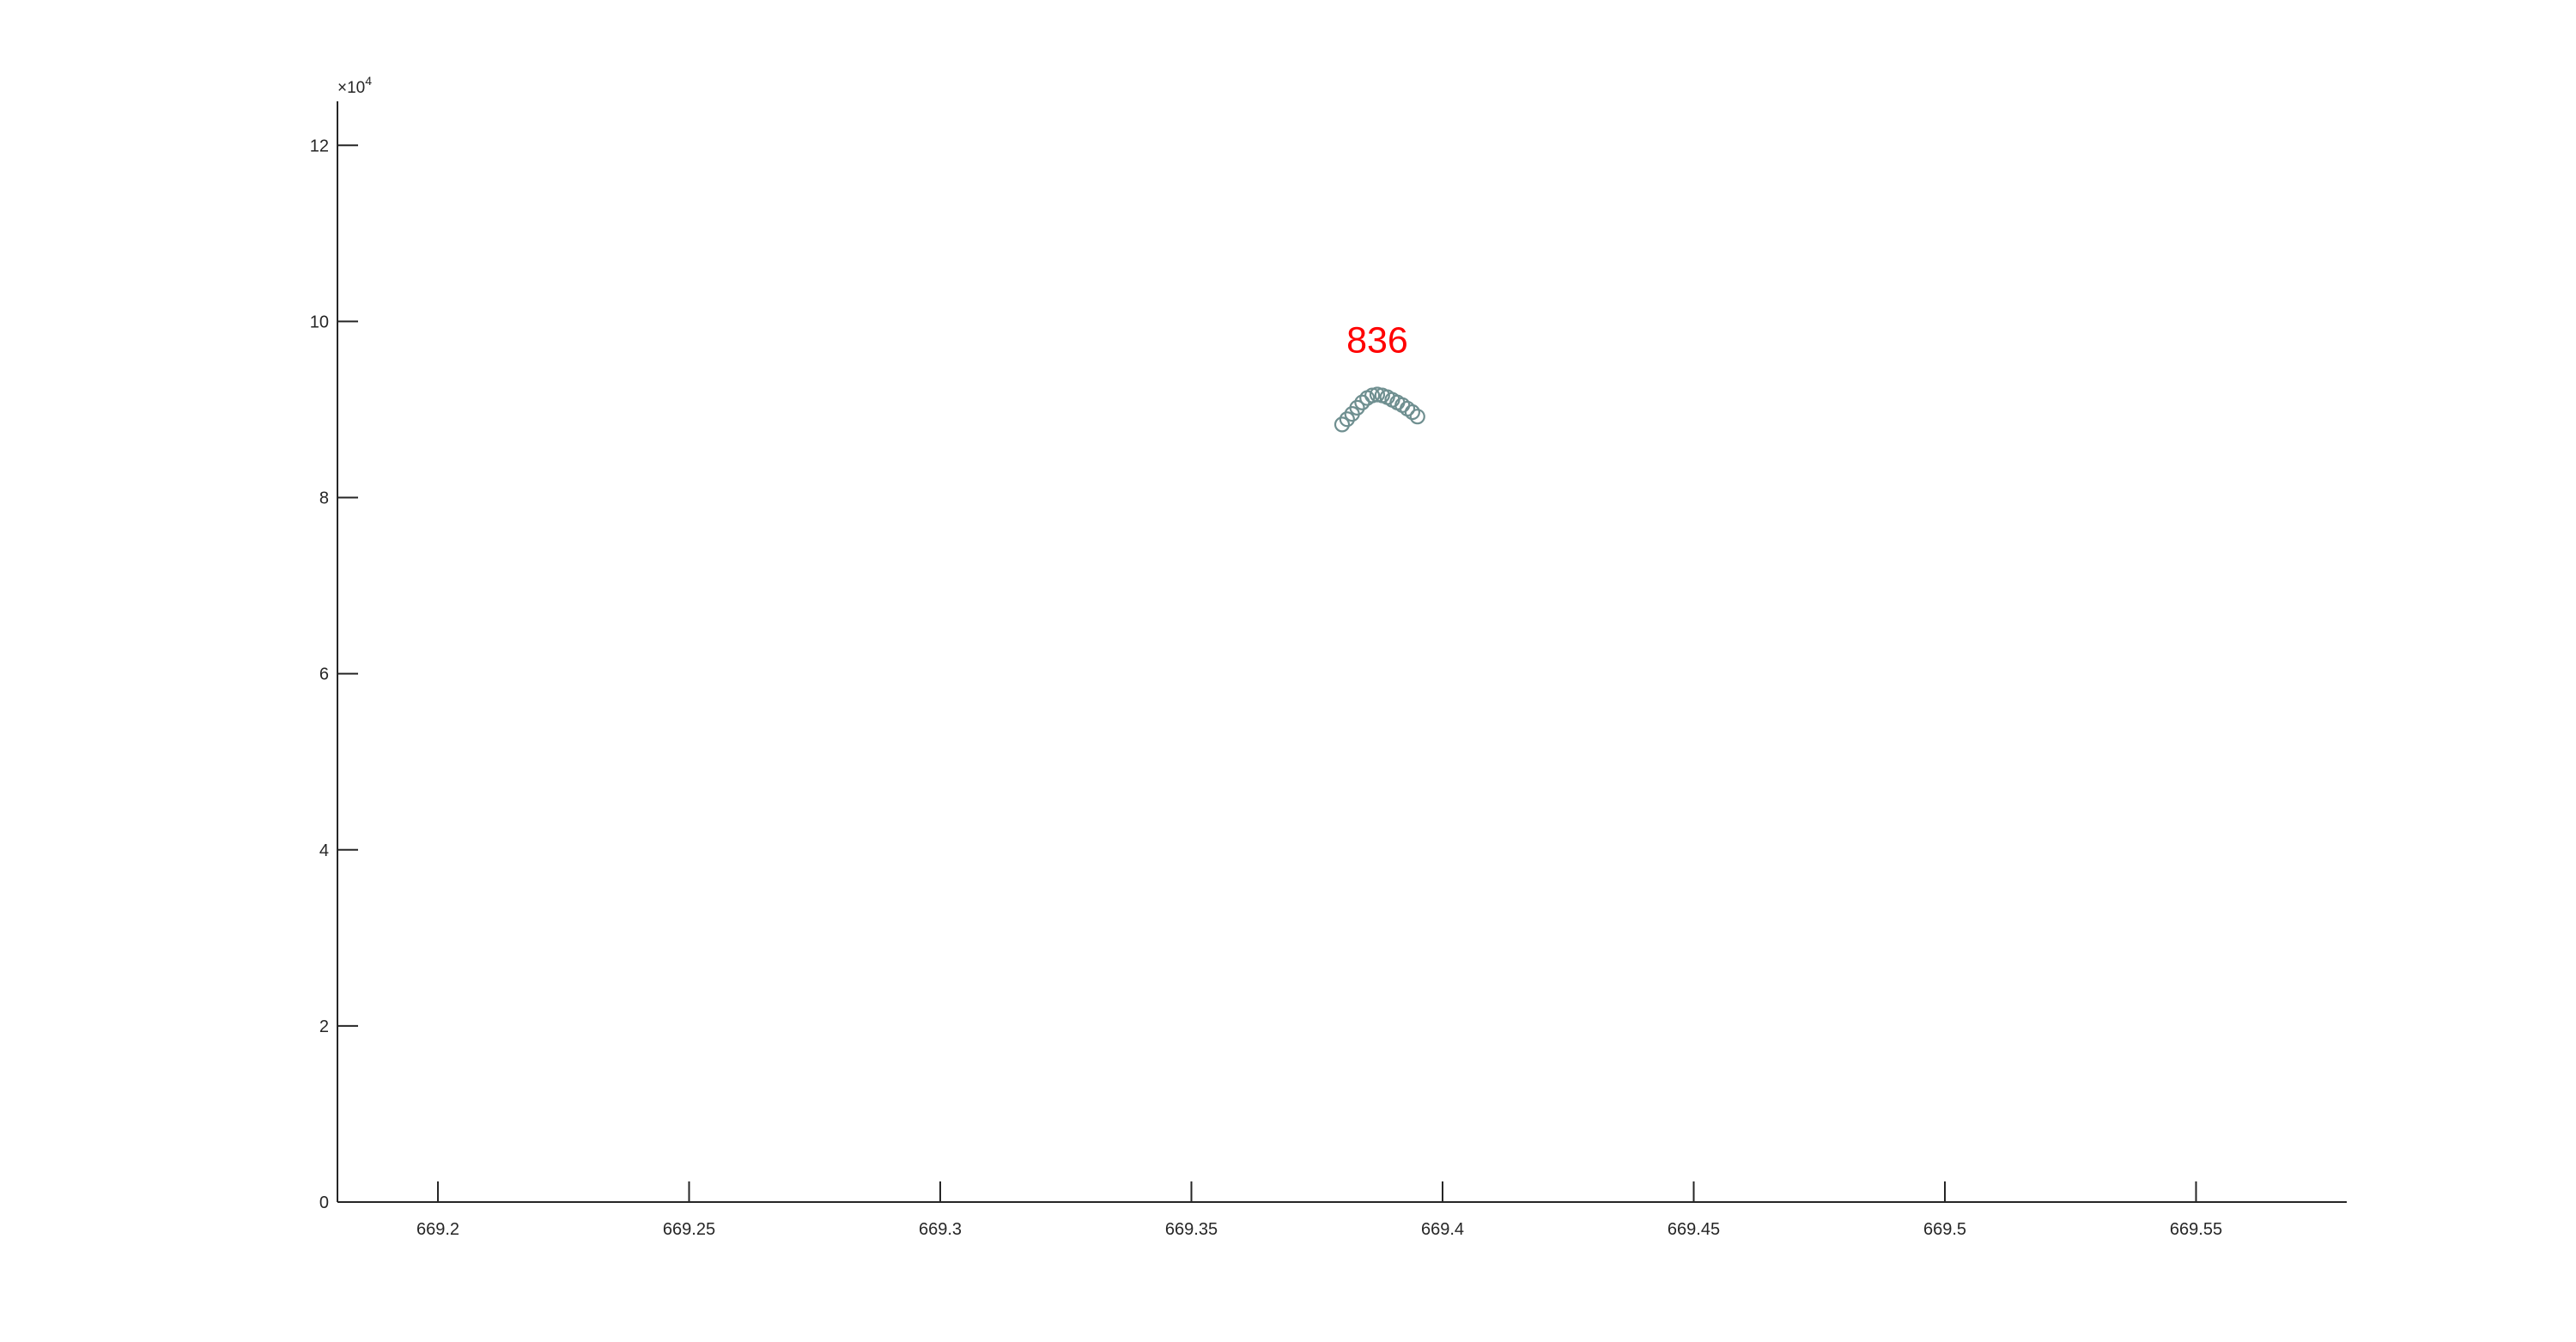 The image size is (2576, 1342). Describe the element at coordinates (940, 1229) in the screenshot. I see `x-tick-label: 669.3` at that location.